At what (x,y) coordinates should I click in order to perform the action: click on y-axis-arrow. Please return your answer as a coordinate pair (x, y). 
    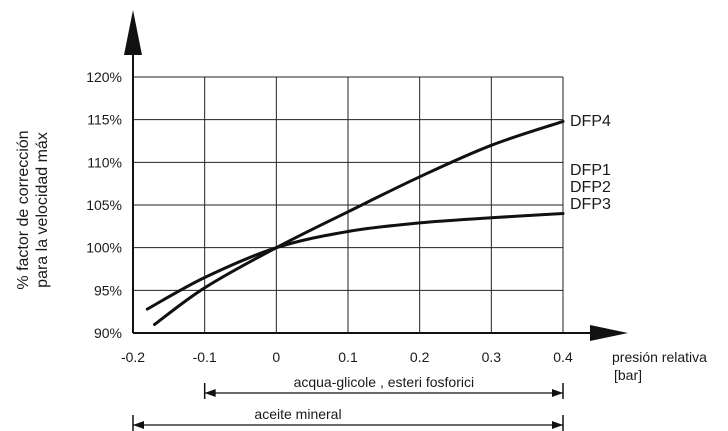
    Looking at the image, I should click on (133, 32).